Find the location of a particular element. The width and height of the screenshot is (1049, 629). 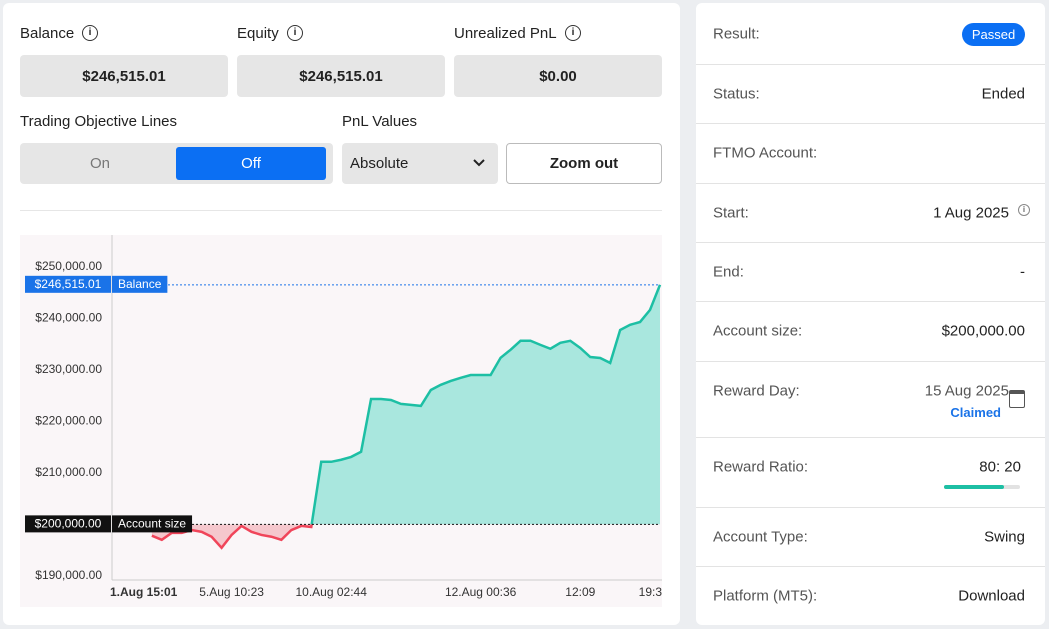

detail-value: $200,000.00 is located at coordinates (983, 331).